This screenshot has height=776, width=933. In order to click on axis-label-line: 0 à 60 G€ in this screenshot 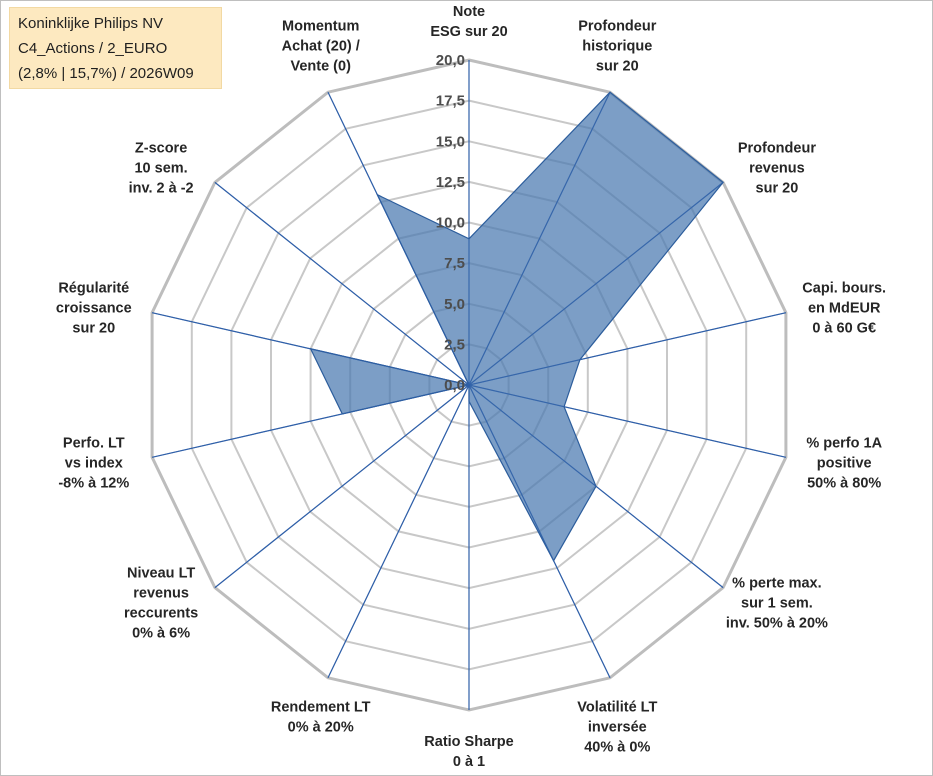, I will do `click(844, 328)`.